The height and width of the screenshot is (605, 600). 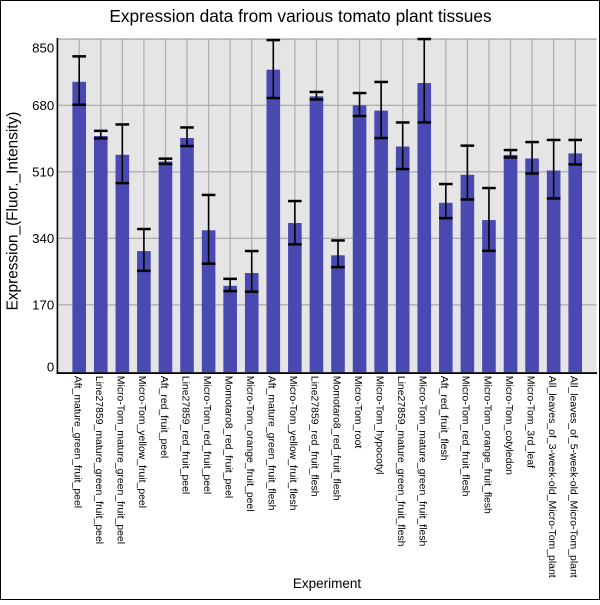 I want to click on svg-text: 170, so click(x=43, y=305).